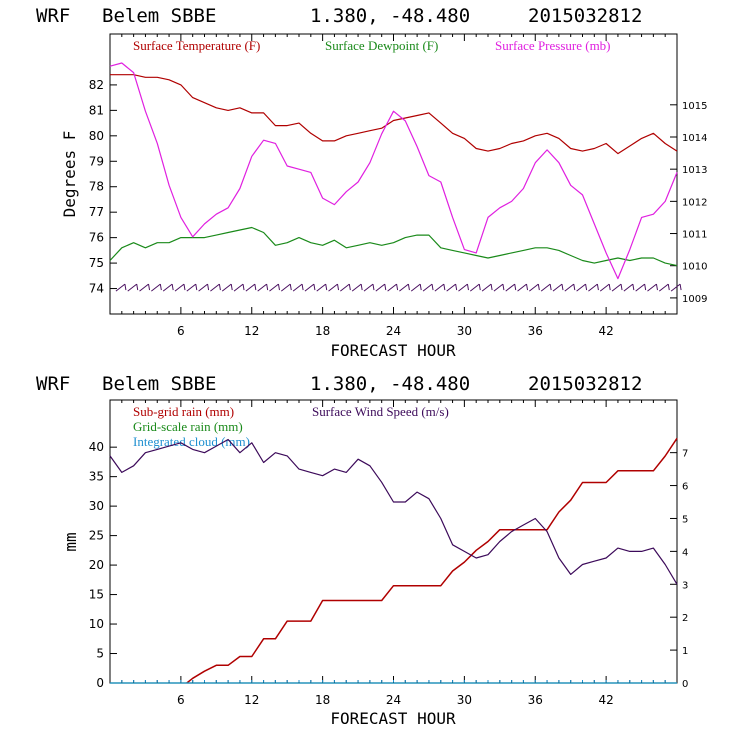 The width and height of the screenshot is (740, 740). What do you see at coordinates (381, 45) in the screenshot?
I see `legend-surface-dewpoint: Surface Dewpoint (F)` at bounding box center [381, 45].